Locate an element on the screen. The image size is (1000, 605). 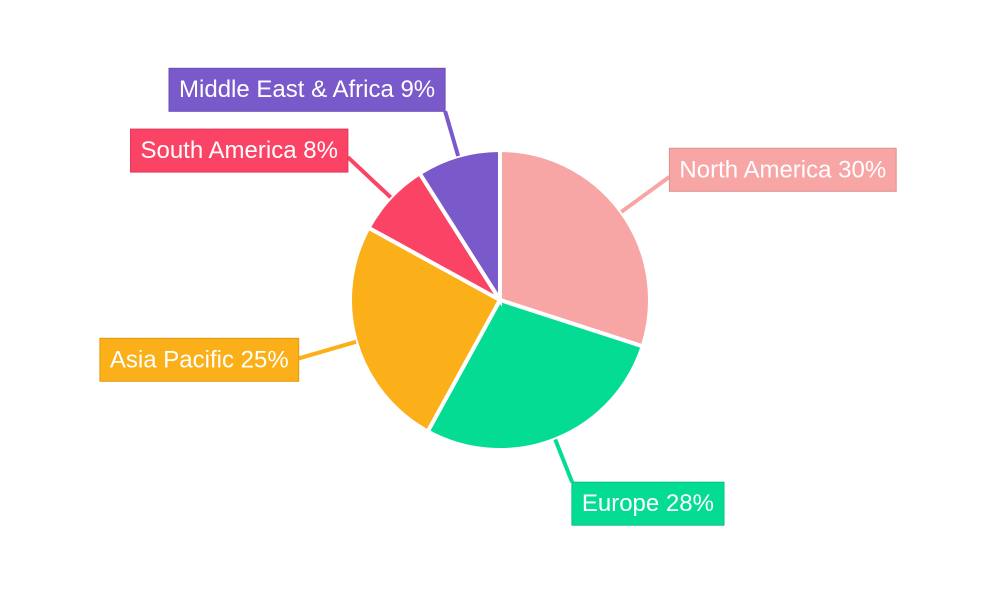
svg-text: Middle East & Africa 9% is located at coordinates (307, 89).